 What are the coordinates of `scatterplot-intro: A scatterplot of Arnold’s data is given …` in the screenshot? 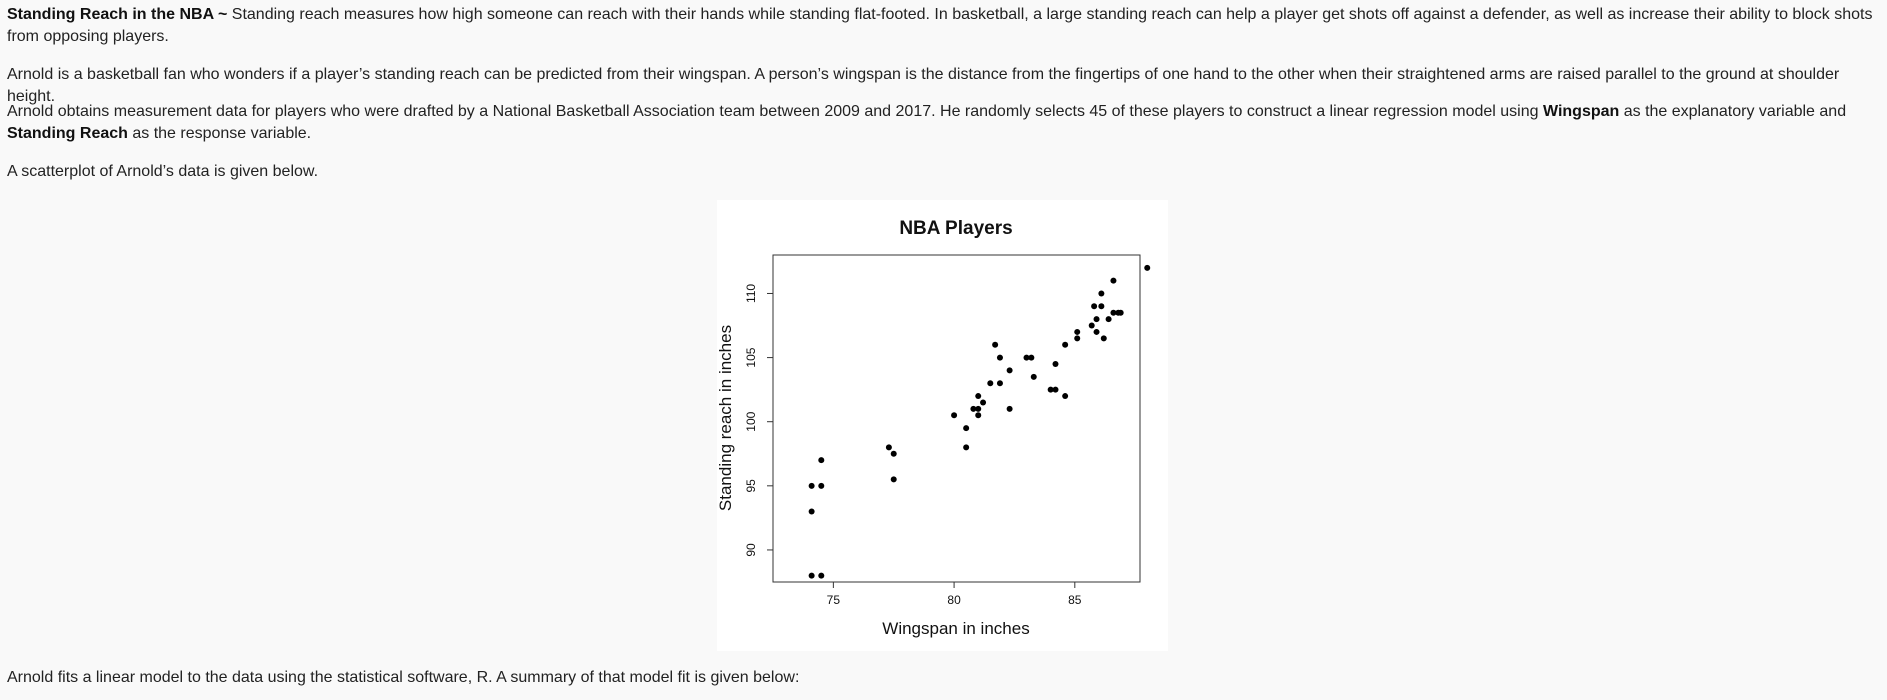 It's located at (163, 171).